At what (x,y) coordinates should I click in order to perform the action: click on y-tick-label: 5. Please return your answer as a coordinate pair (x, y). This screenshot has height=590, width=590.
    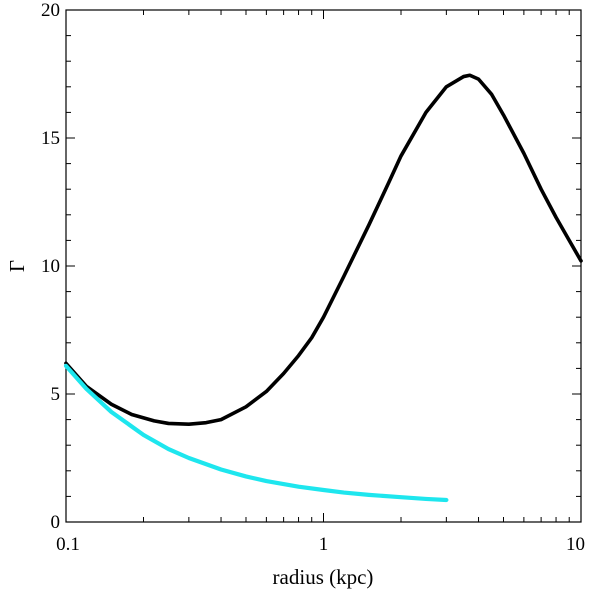
    Looking at the image, I should click on (56, 394).